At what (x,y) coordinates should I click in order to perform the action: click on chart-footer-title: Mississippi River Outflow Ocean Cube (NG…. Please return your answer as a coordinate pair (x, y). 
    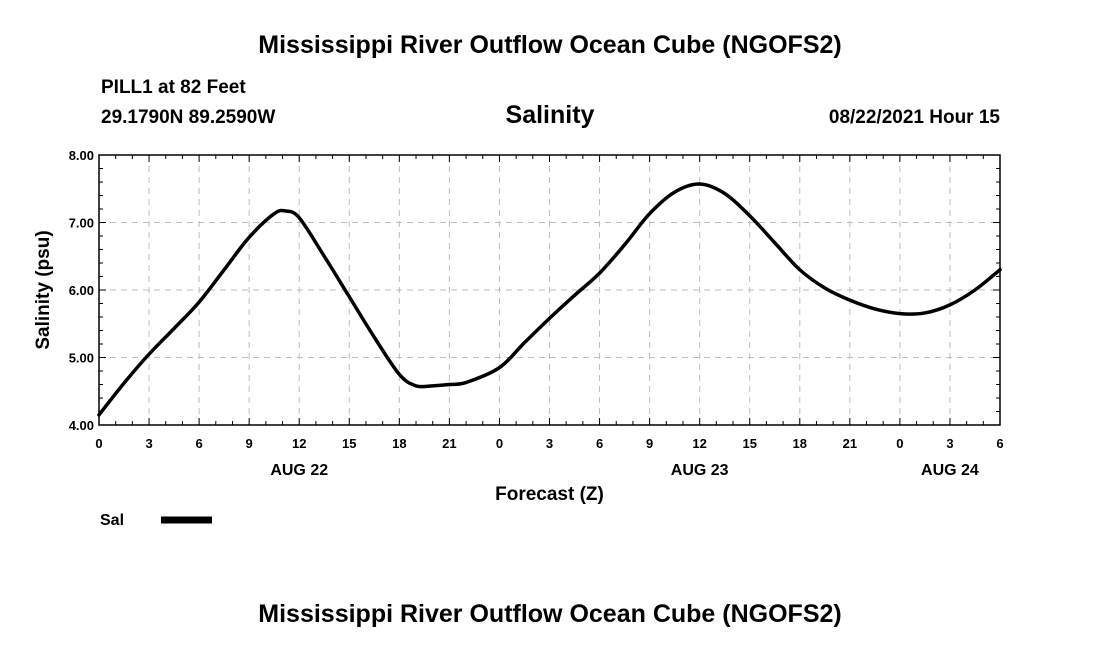
    Looking at the image, I should click on (550, 614).